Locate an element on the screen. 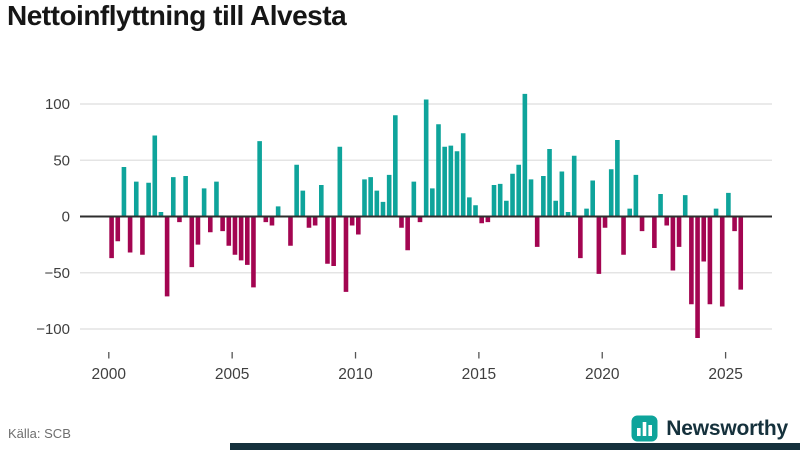  bar-2021Q1 is located at coordinates (630, 212).